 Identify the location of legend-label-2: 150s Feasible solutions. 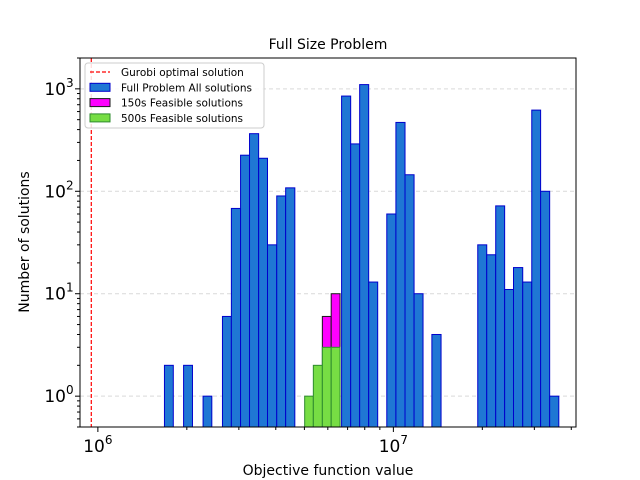
(182, 104).